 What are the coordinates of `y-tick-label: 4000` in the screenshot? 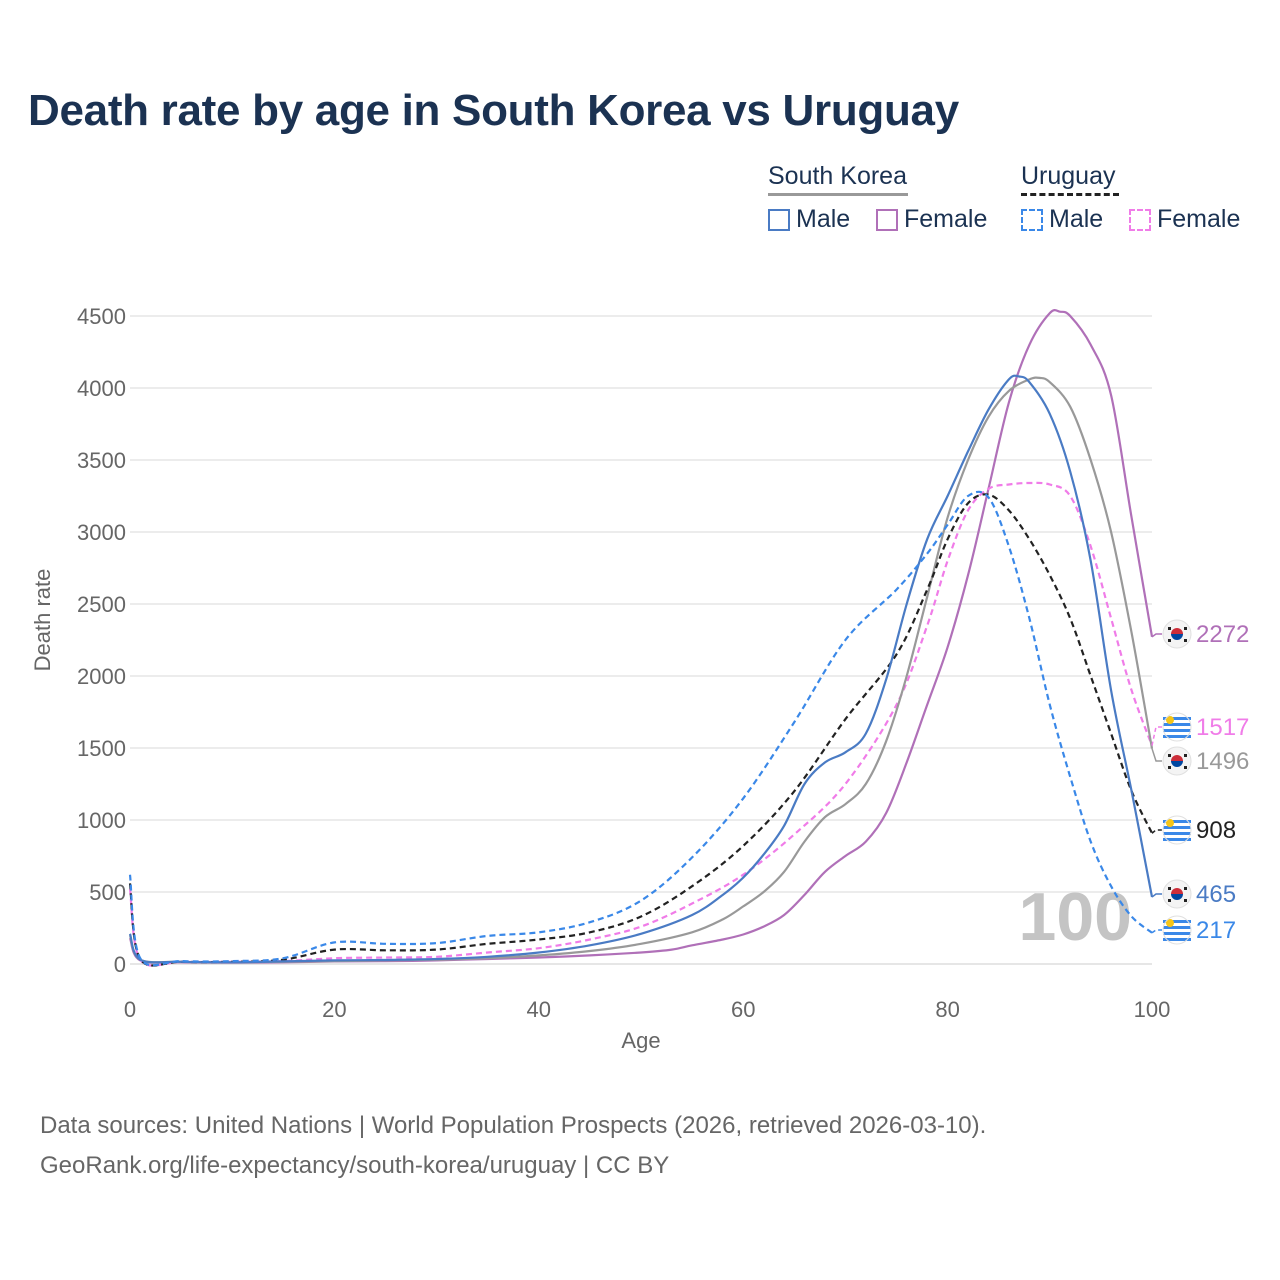 It's located at (101, 388).